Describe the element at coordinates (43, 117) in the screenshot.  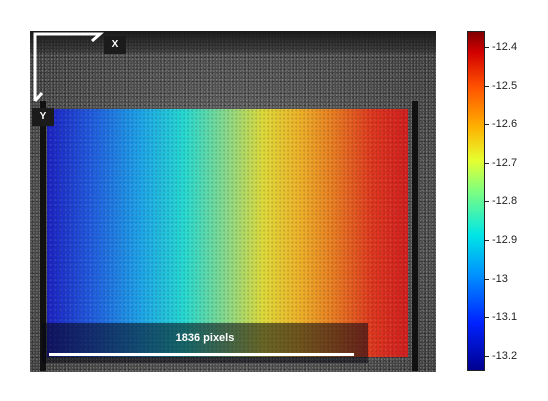
I see `y-axis-label: Y` at that location.